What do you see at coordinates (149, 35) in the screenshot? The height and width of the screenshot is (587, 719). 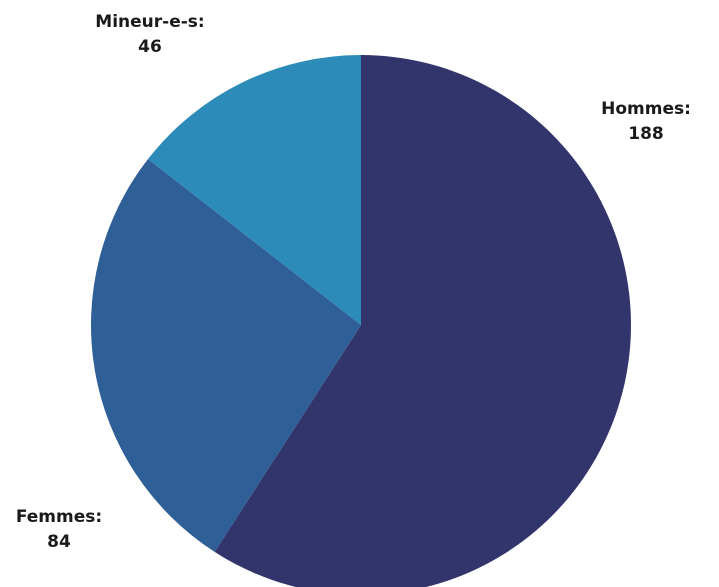 I see `slice-label-mineur-e-s: Mineur-e-s: 46` at bounding box center [149, 35].